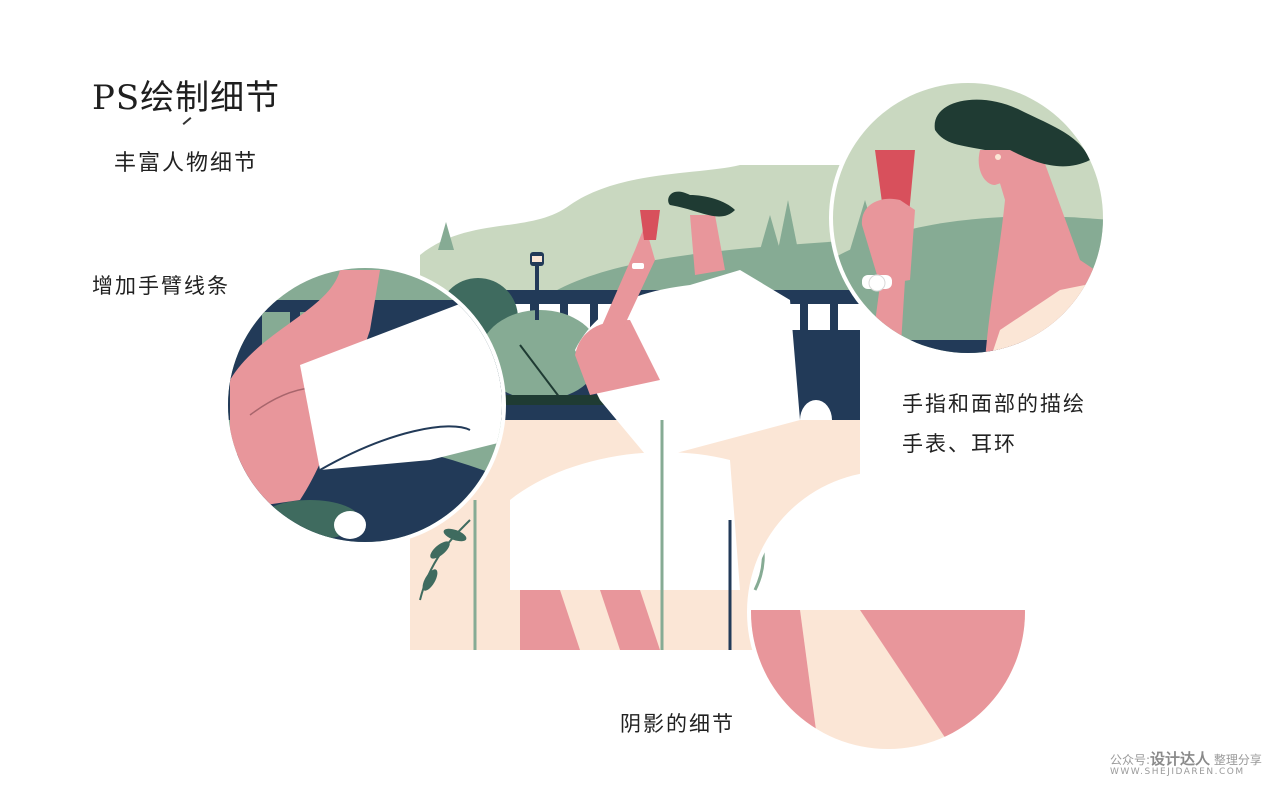 Image resolution: width=1280 pixels, height=800 pixels. Describe the element at coordinates (1237, 760) in the screenshot. I see `watermark-suffix: 整理分享` at that location.